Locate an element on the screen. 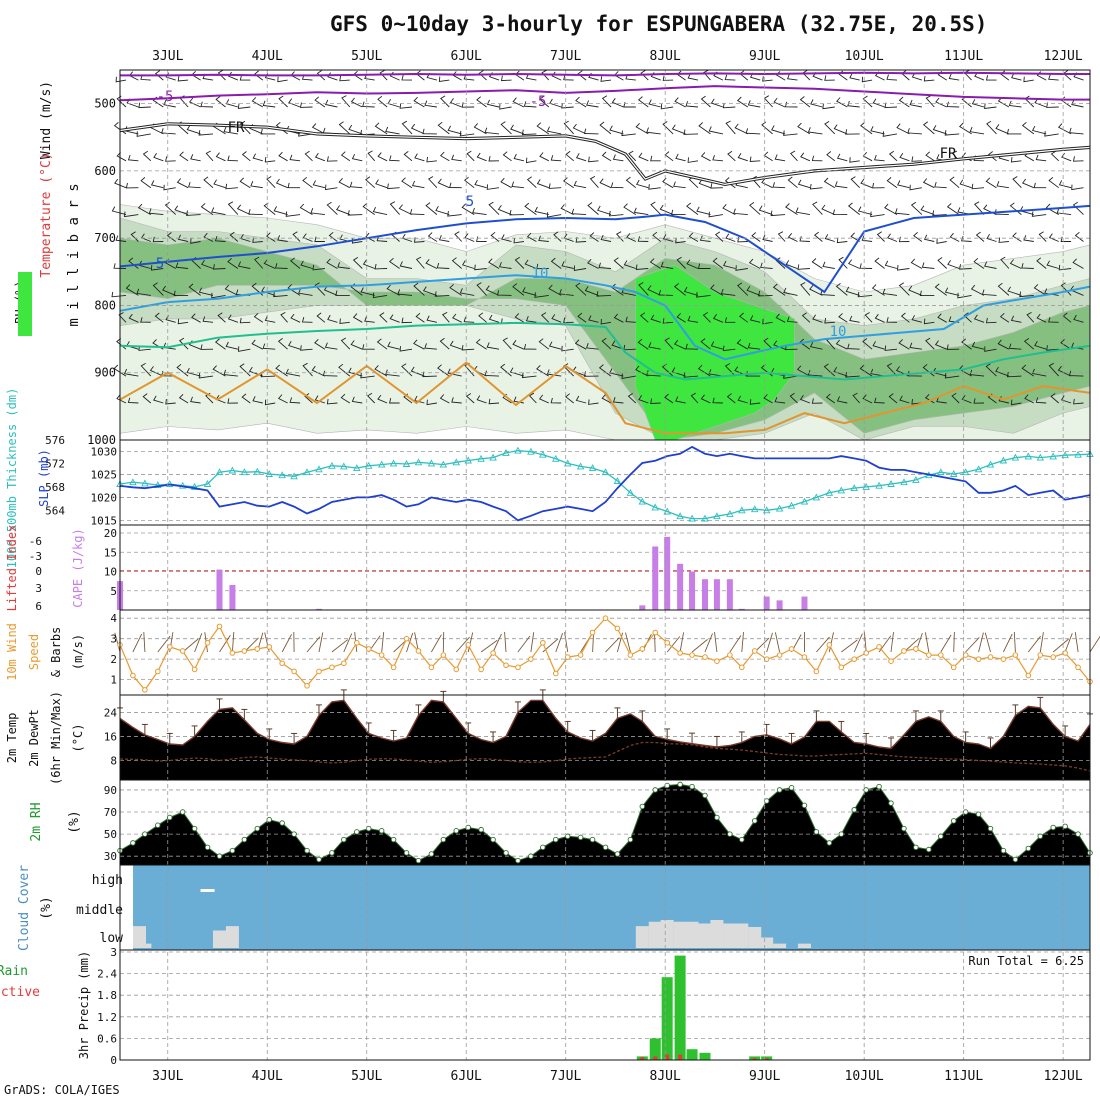 This screenshot has height=1104, width=1100. y-tick-label-cape: 15 is located at coordinates (110, 552).